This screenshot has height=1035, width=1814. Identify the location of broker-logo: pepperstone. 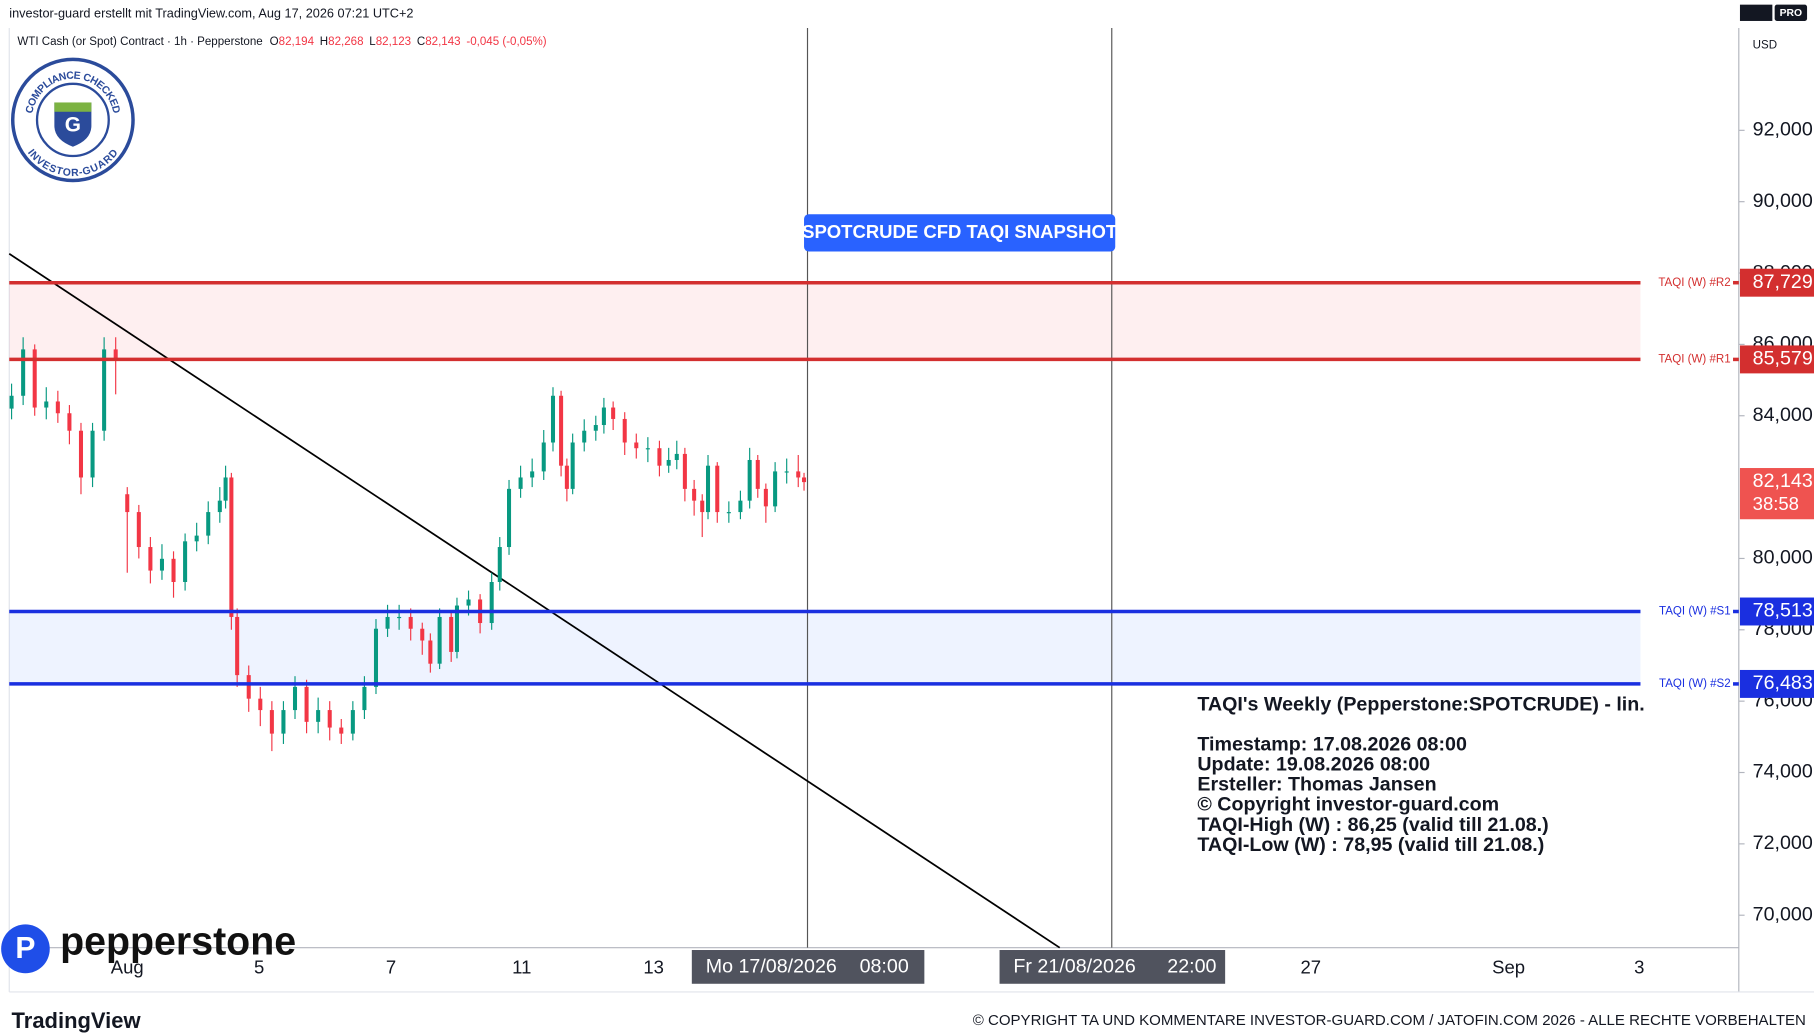
(178, 942).